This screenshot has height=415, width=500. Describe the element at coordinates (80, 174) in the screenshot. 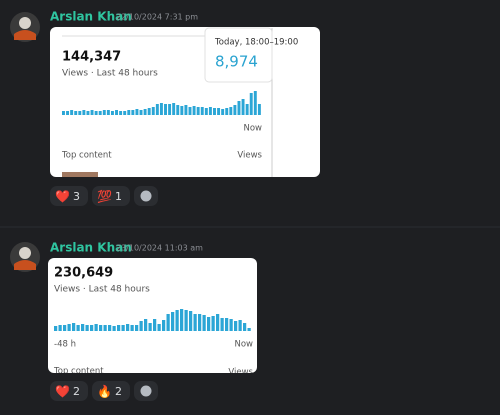

I see `thumbnail` at that location.